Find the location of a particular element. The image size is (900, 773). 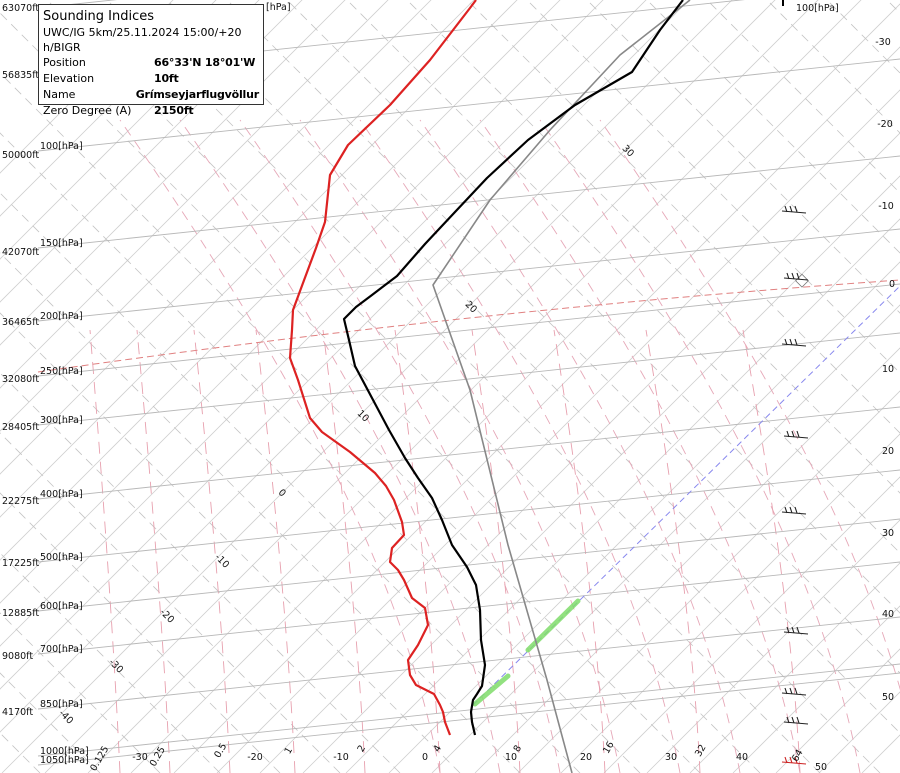

pressure-label: 300[hPa] is located at coordinates (61, 420).